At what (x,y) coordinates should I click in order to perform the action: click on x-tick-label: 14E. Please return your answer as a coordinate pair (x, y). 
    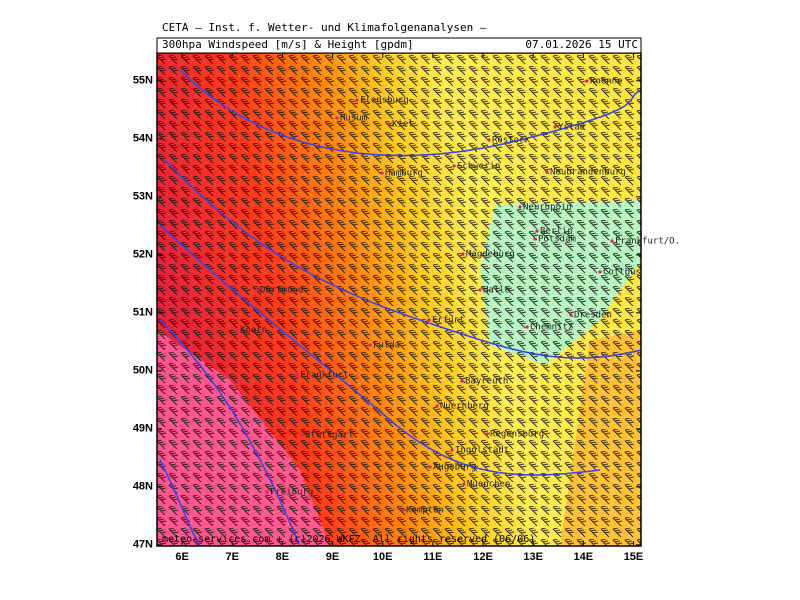
    Looking at the image, I should click on (584, 557).